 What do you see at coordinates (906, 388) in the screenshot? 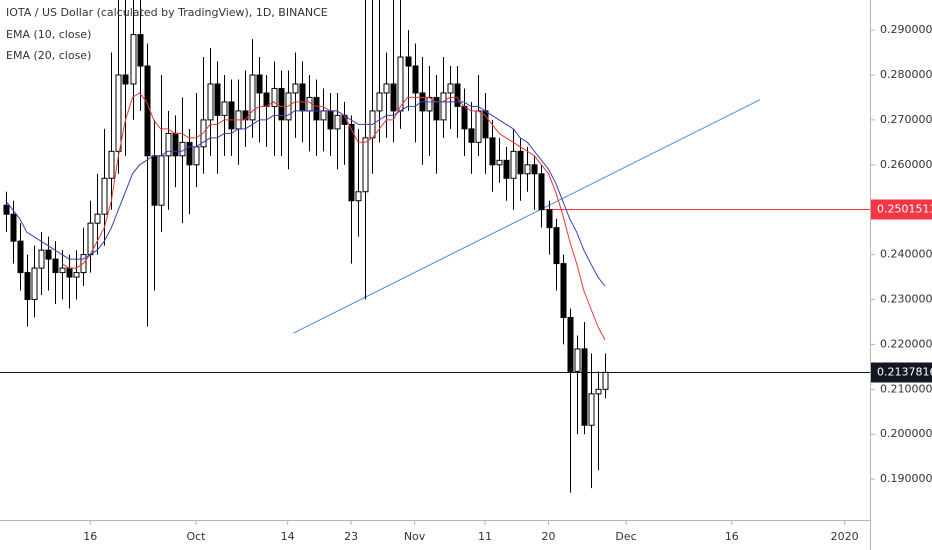
I see `y-tick-label: 0.21000000` at bounding box center [906, 388].